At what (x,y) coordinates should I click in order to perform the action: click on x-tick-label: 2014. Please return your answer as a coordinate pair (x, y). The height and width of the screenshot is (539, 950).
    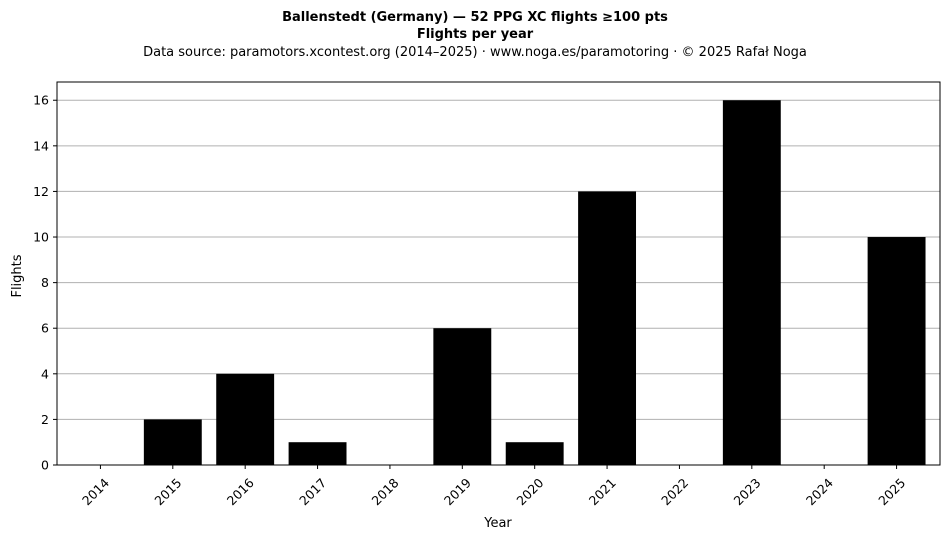
    Looking at the image, I should click on (95, 491).